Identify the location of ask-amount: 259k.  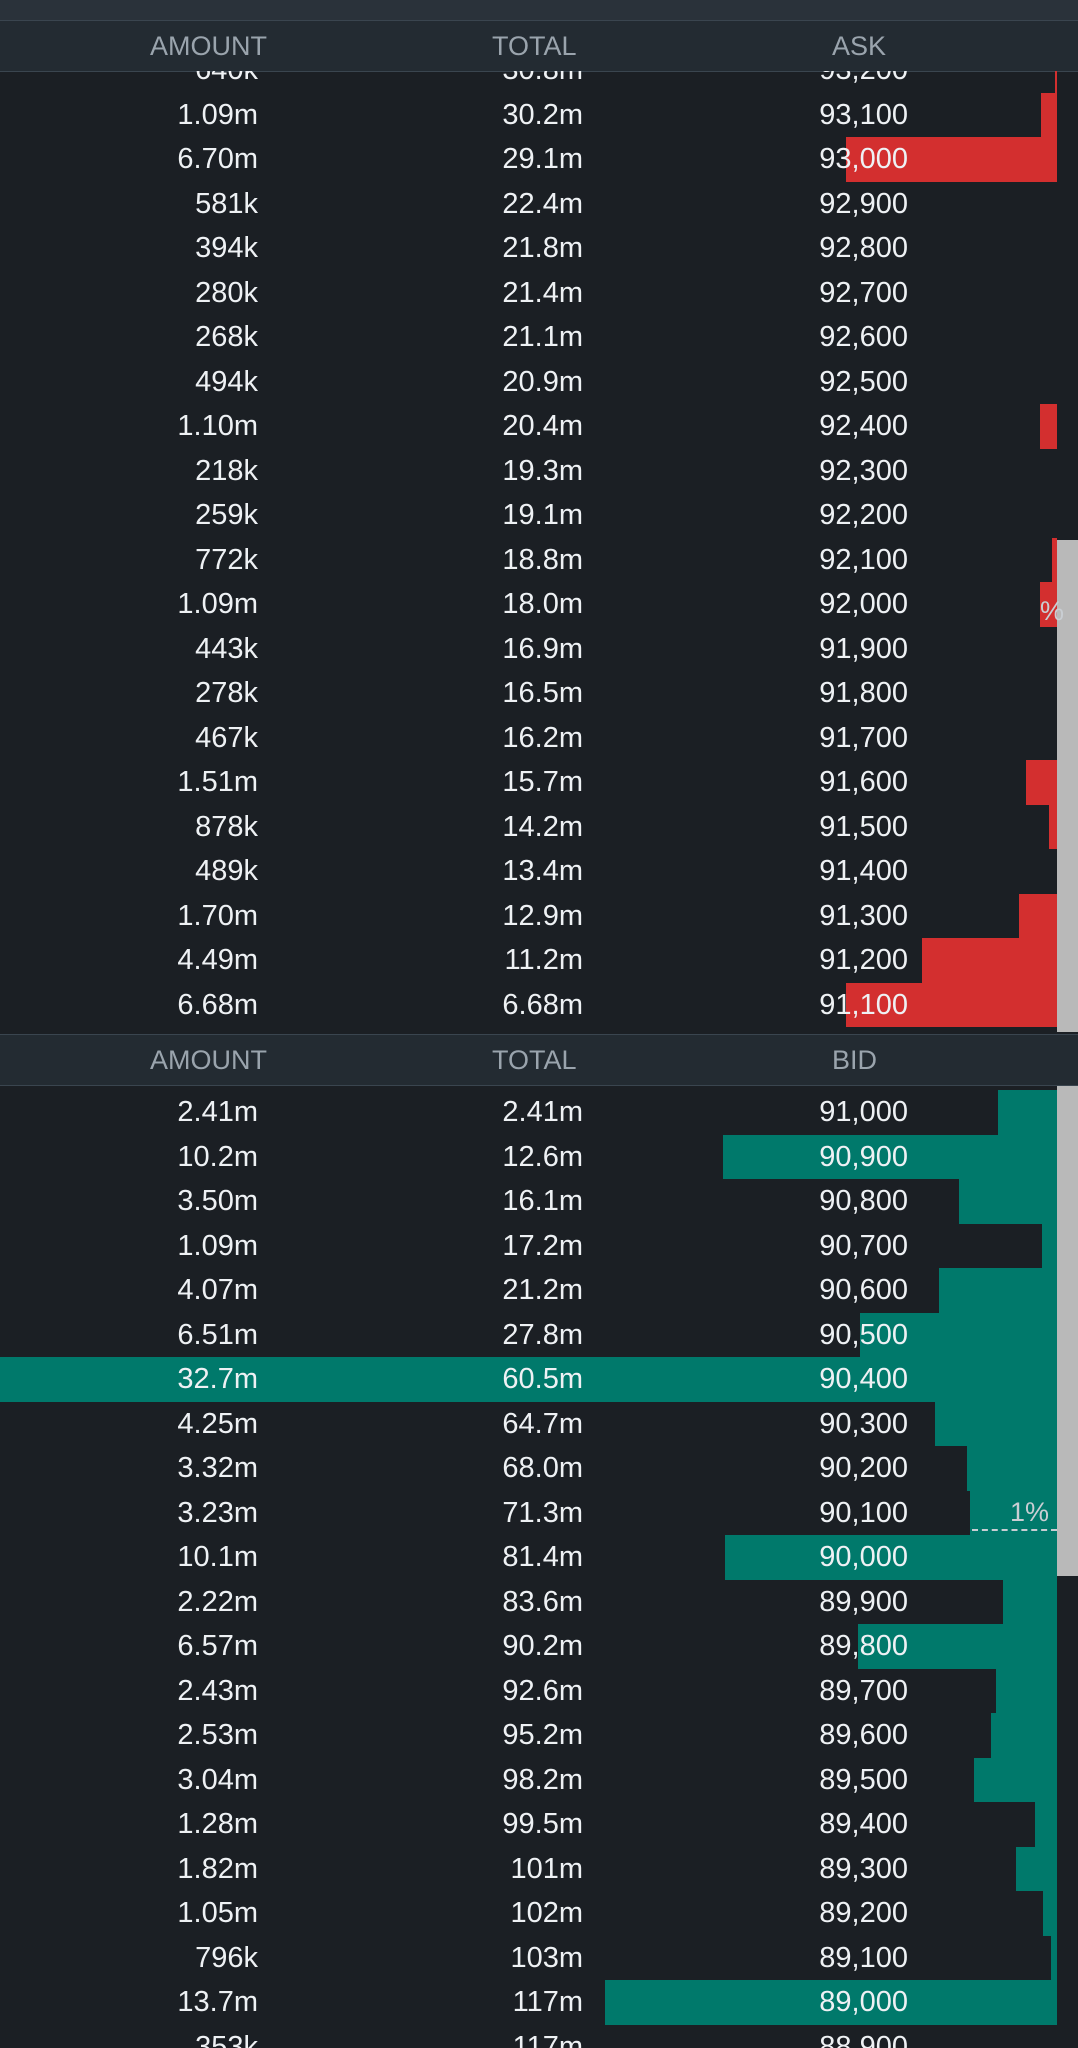
(226, 515).